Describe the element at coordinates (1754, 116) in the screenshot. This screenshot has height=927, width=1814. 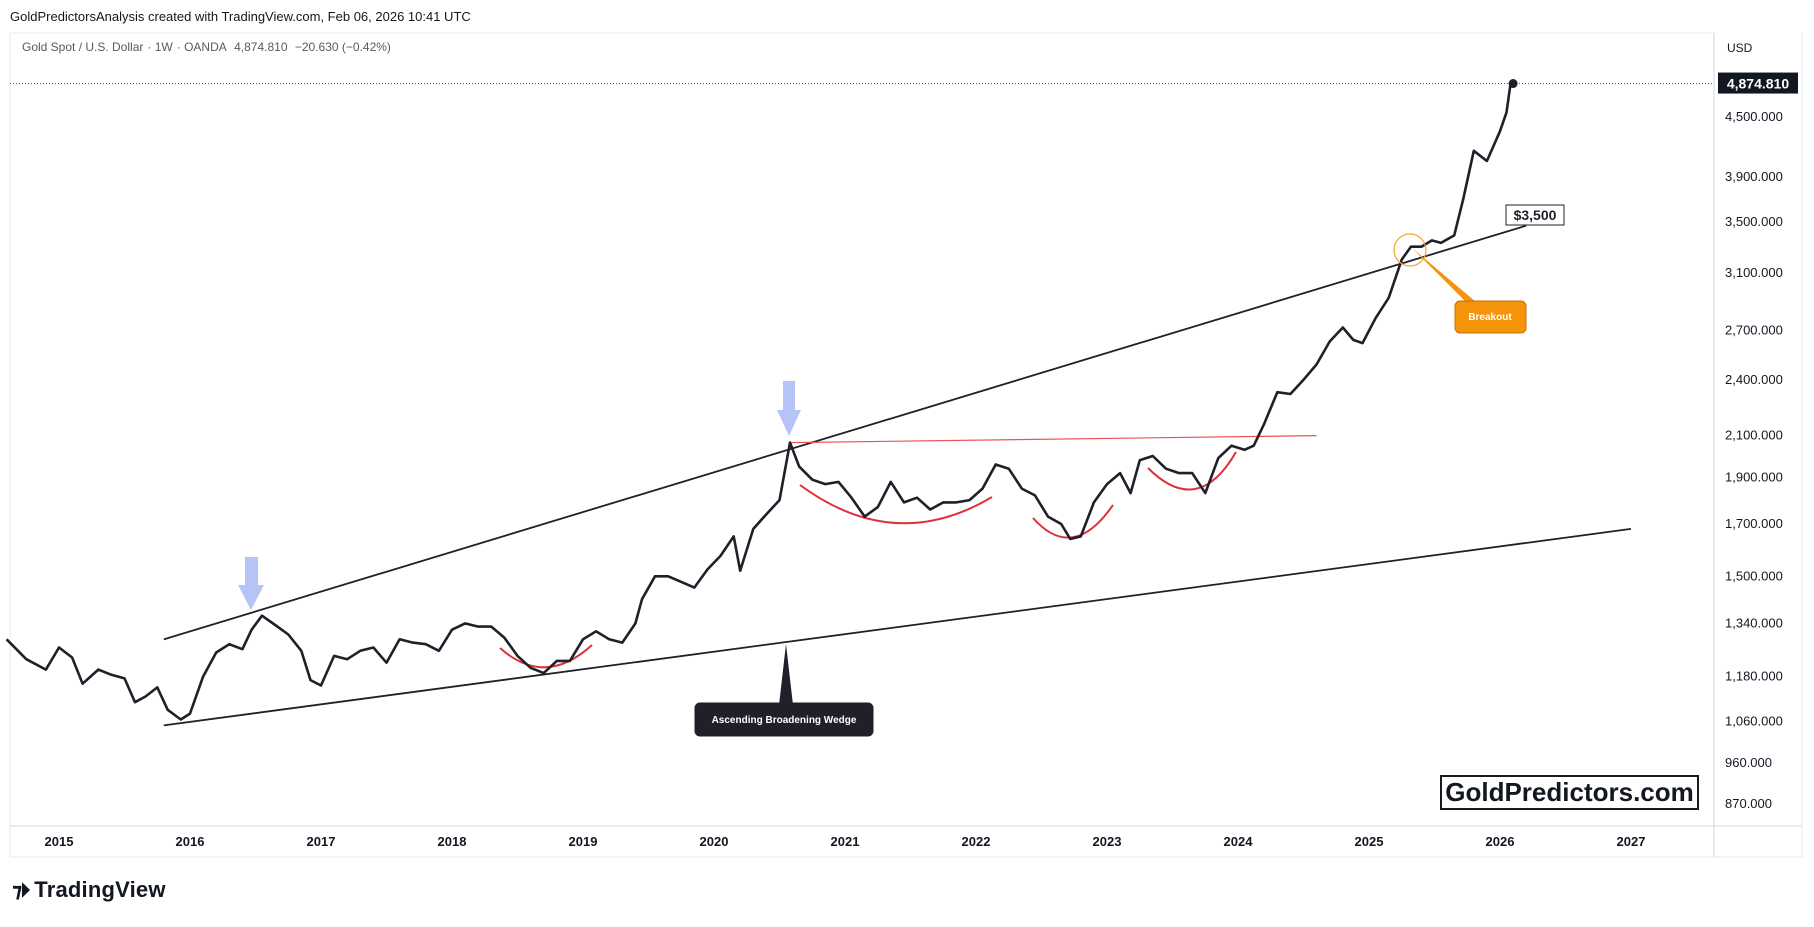
I see `y-tick-label: 4,500.000` at that location.